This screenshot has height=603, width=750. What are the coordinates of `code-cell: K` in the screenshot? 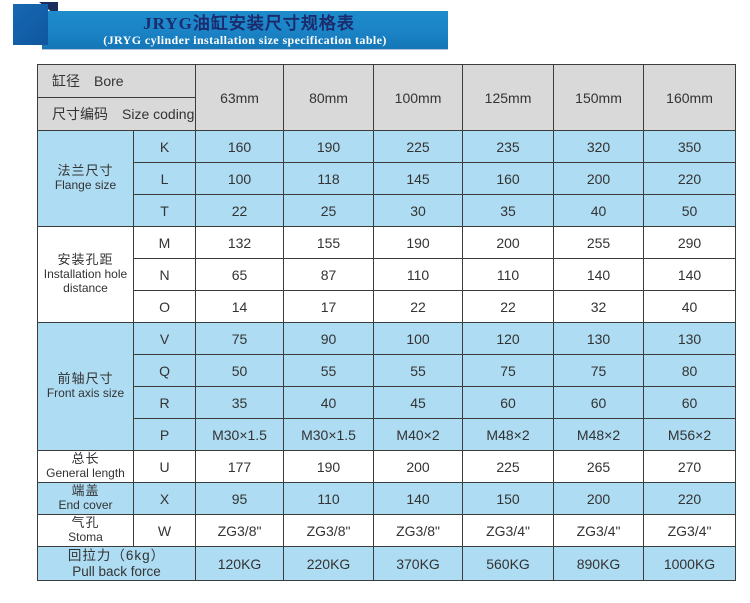 It's located at (164, 146).